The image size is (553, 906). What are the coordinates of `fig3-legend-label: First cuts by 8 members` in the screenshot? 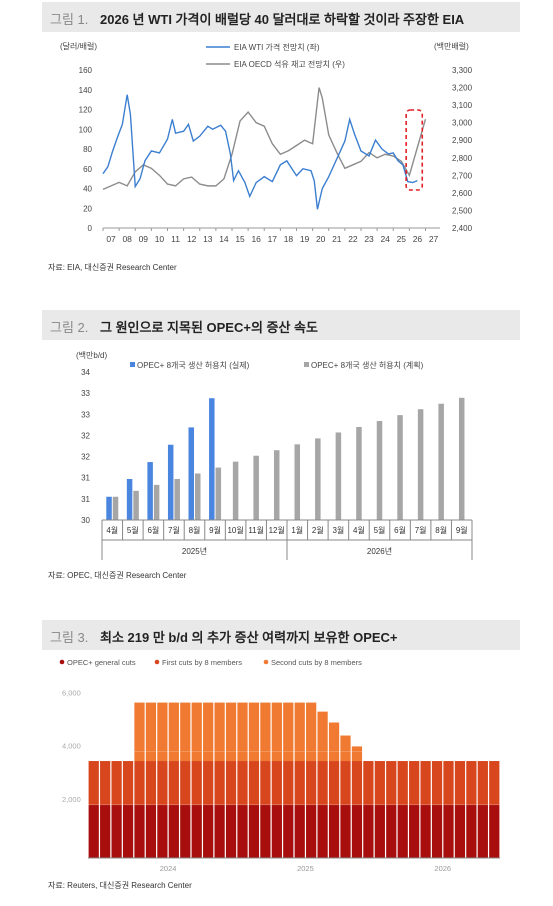 It's located at (202, 662).